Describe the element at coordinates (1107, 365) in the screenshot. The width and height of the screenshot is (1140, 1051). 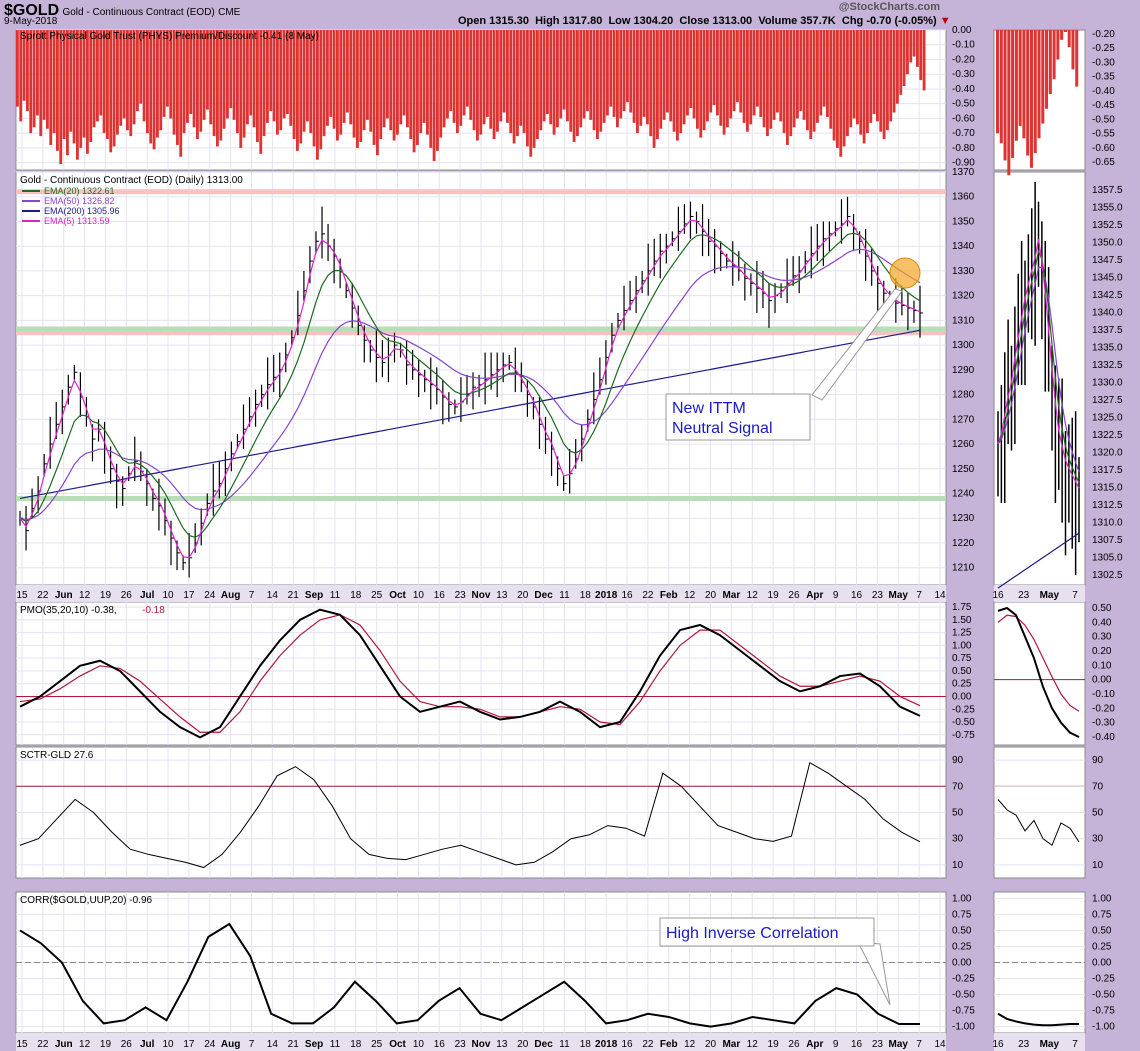
I see `inset-y-tick-label: 1332.5` at that location.